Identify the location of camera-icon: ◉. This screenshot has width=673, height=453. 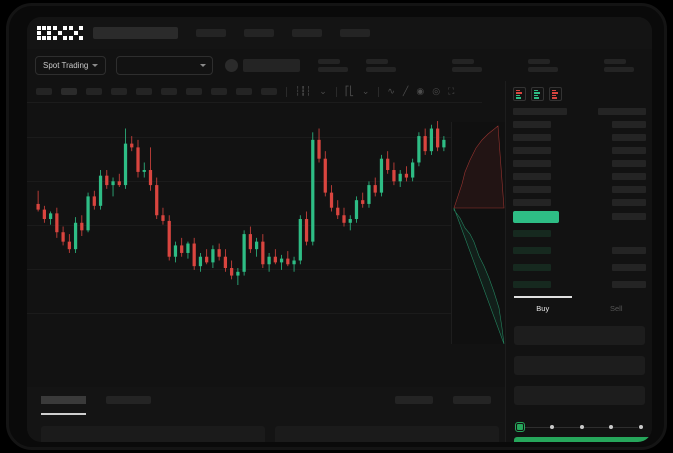
(420, 91).